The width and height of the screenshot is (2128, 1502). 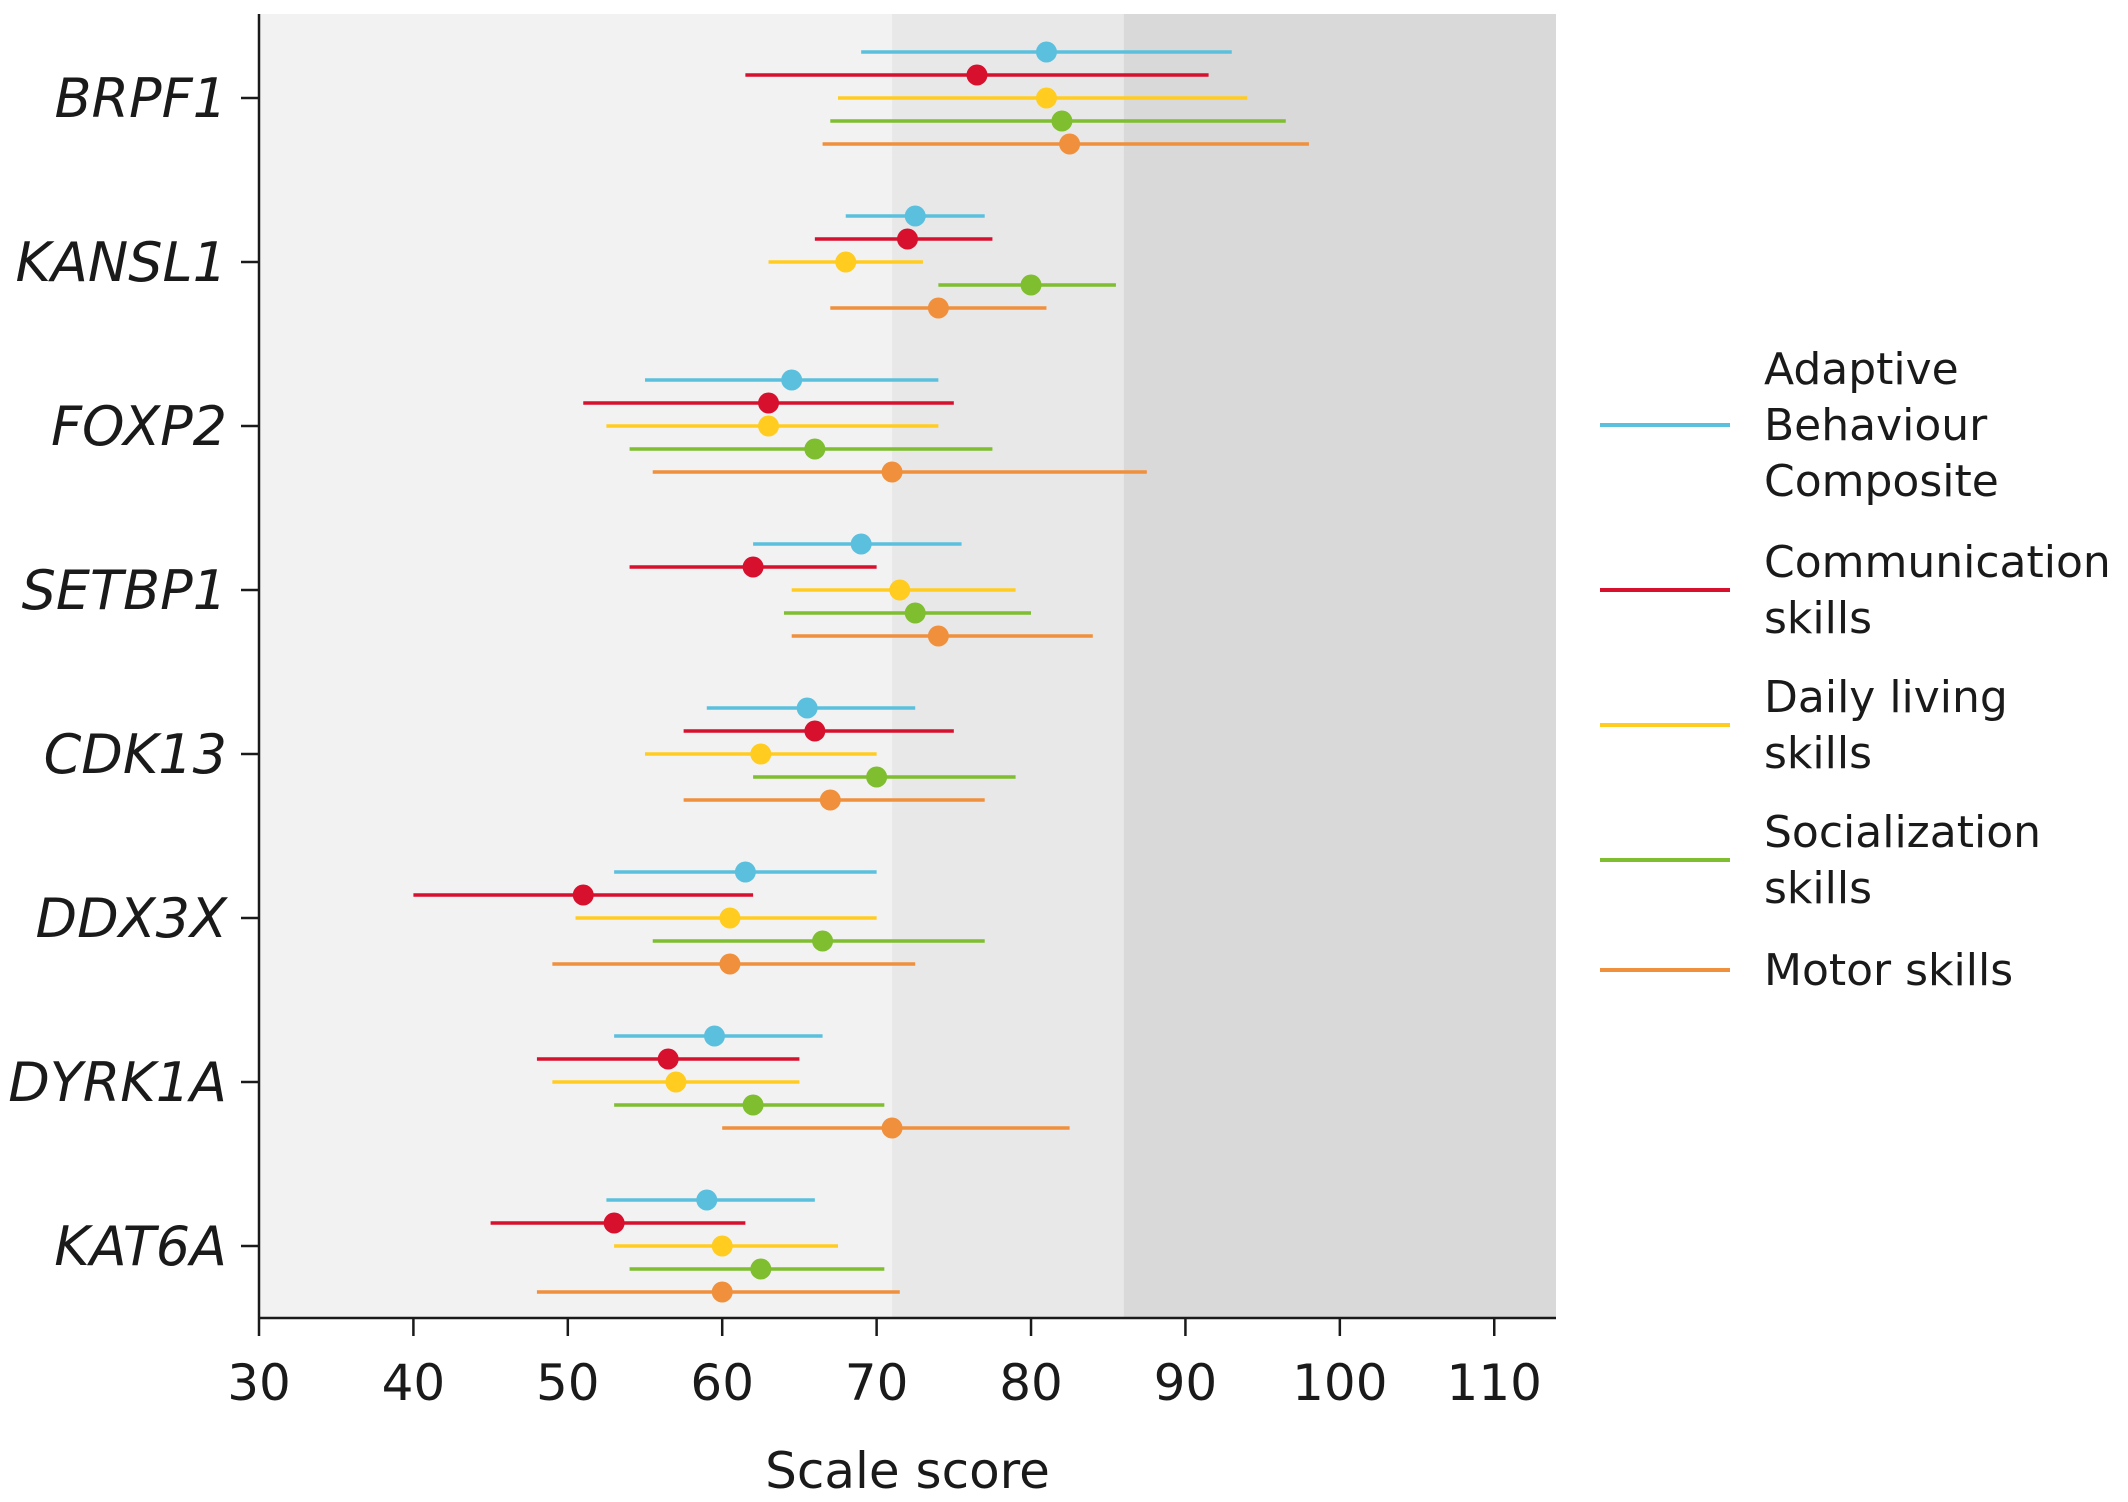 I want to click on x-tick-label: 40, so click(x=414, y=1383).